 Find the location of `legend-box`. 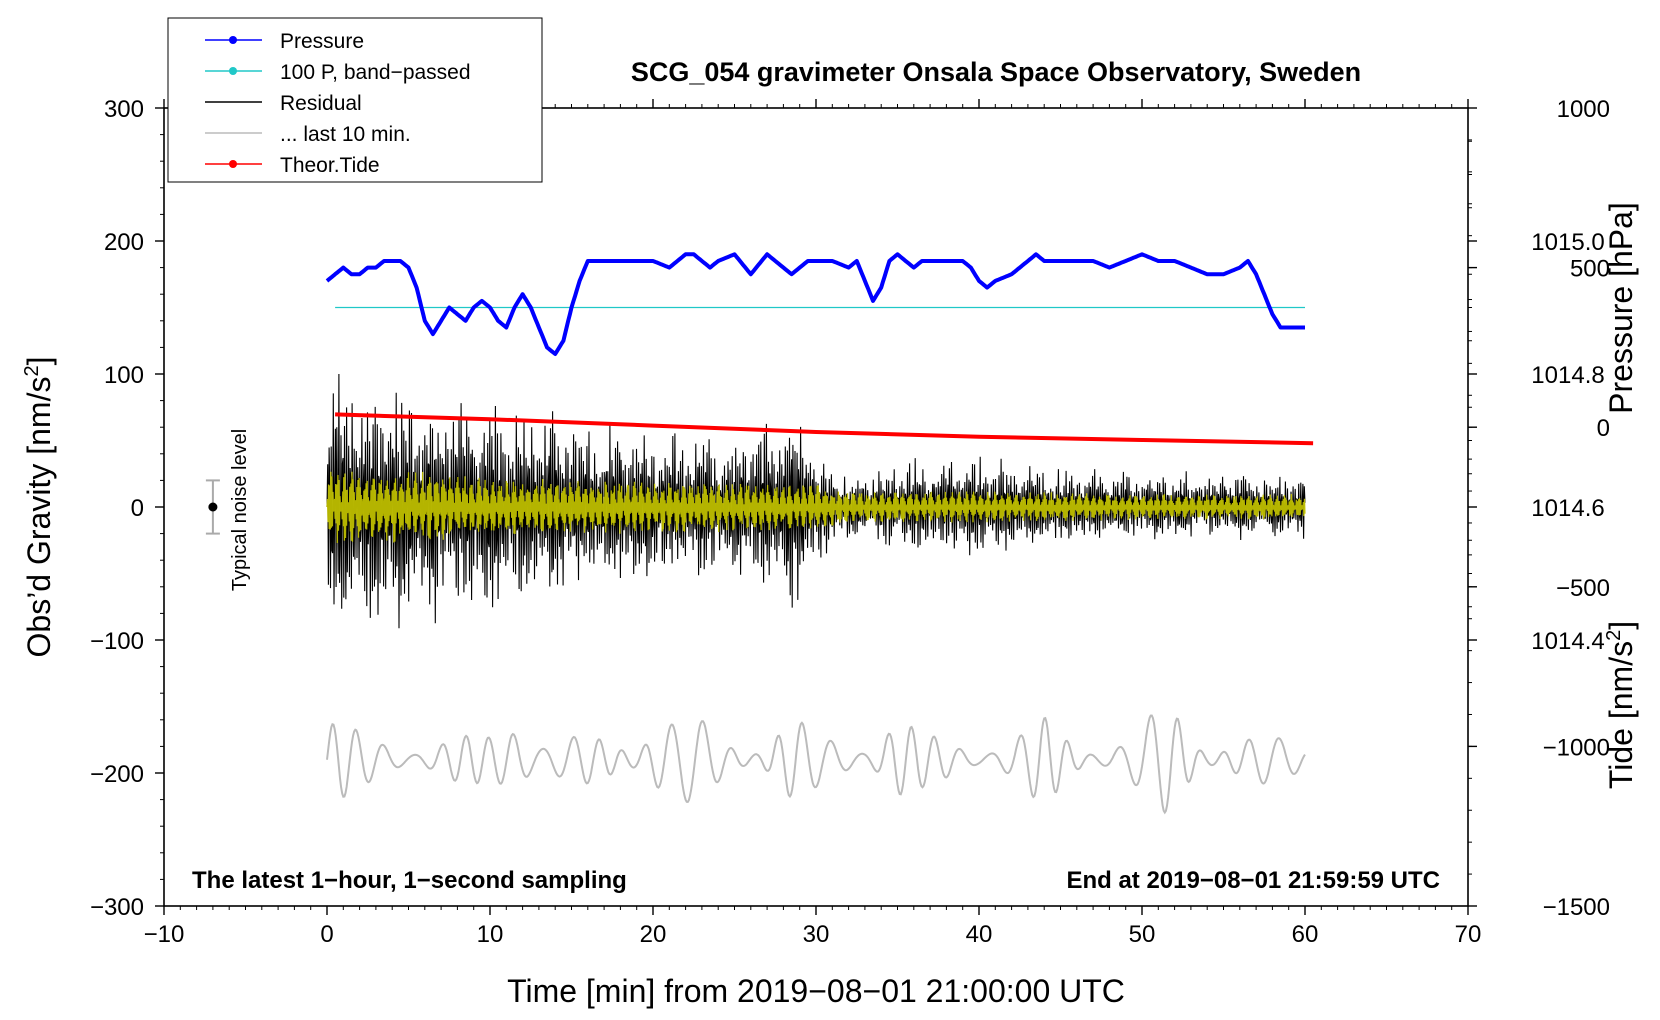

legend-box is located at coordinates (355, 100).